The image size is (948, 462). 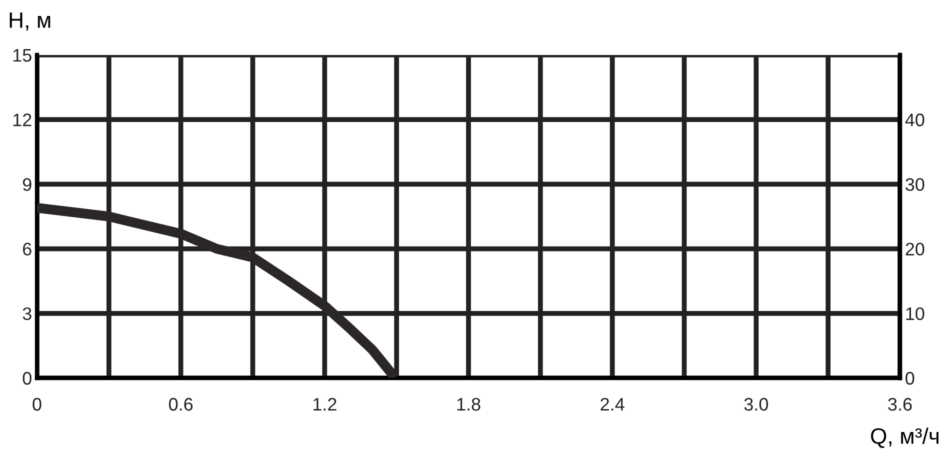 I want to click on x-tick-label: 0.6, so click(x=180, y=404).